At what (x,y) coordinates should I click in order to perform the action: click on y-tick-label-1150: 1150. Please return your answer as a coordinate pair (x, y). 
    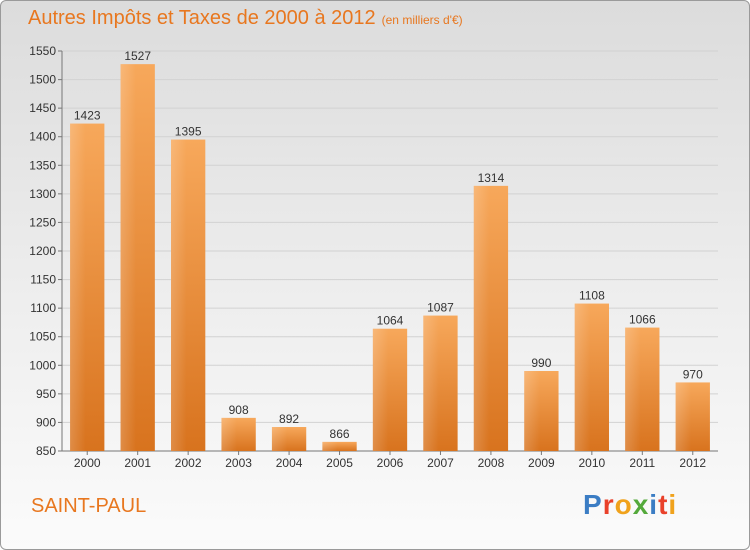
    Looking at the image, I should click on (43, 280).